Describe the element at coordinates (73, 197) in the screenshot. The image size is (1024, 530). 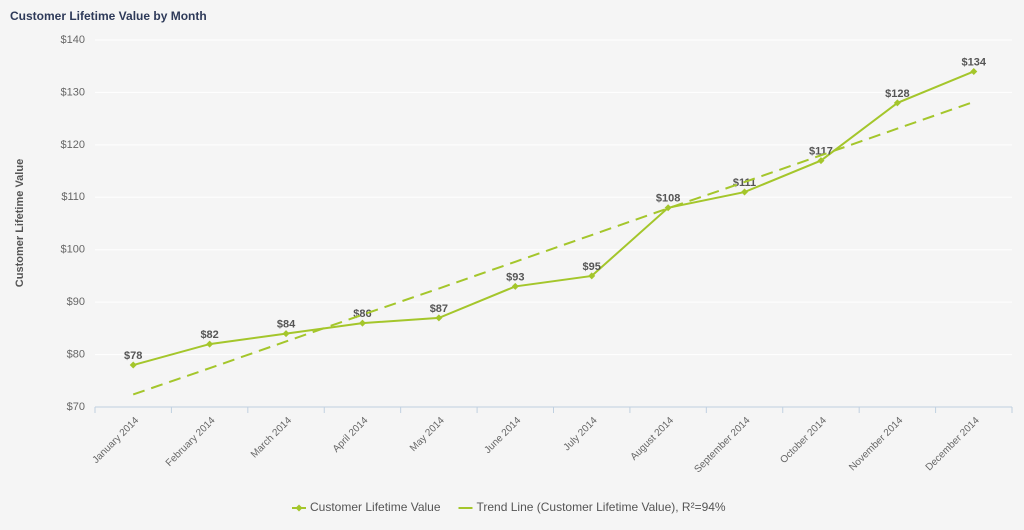
I see `y-tick-label: $110` at that location.